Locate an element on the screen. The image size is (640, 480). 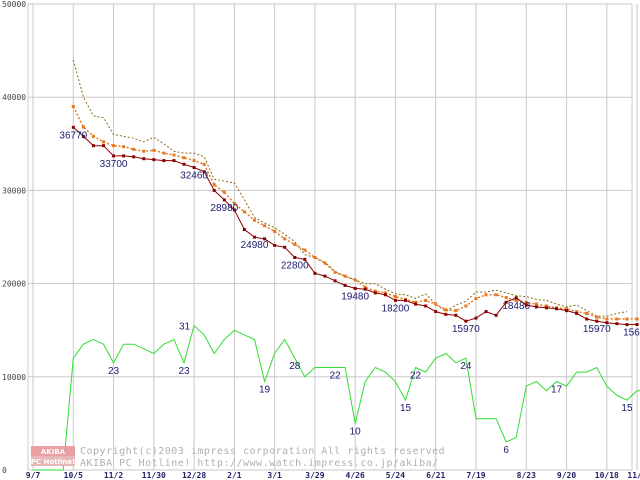
x-tick-label: 9/20 is located at coordinates (566, 475).